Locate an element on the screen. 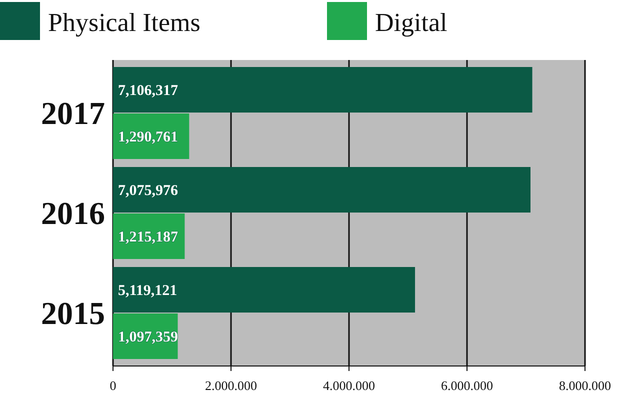 This screenshot has width=618, height=402. x-tick-label: 6.000.000 is located at coordinates (467, 385).